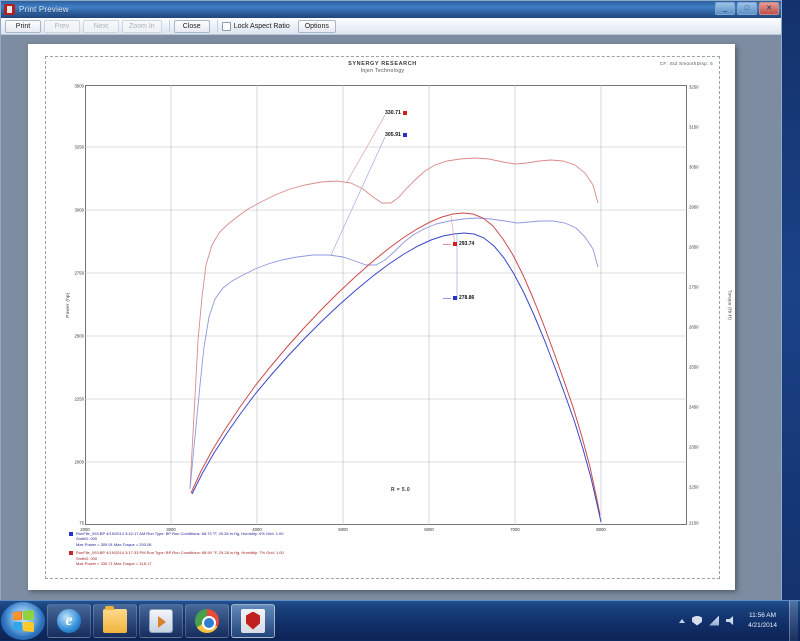  What do you see at coordinates (226, 26) in the screenshot?
I see `checkbox-box` at bounding box center [226, 26].